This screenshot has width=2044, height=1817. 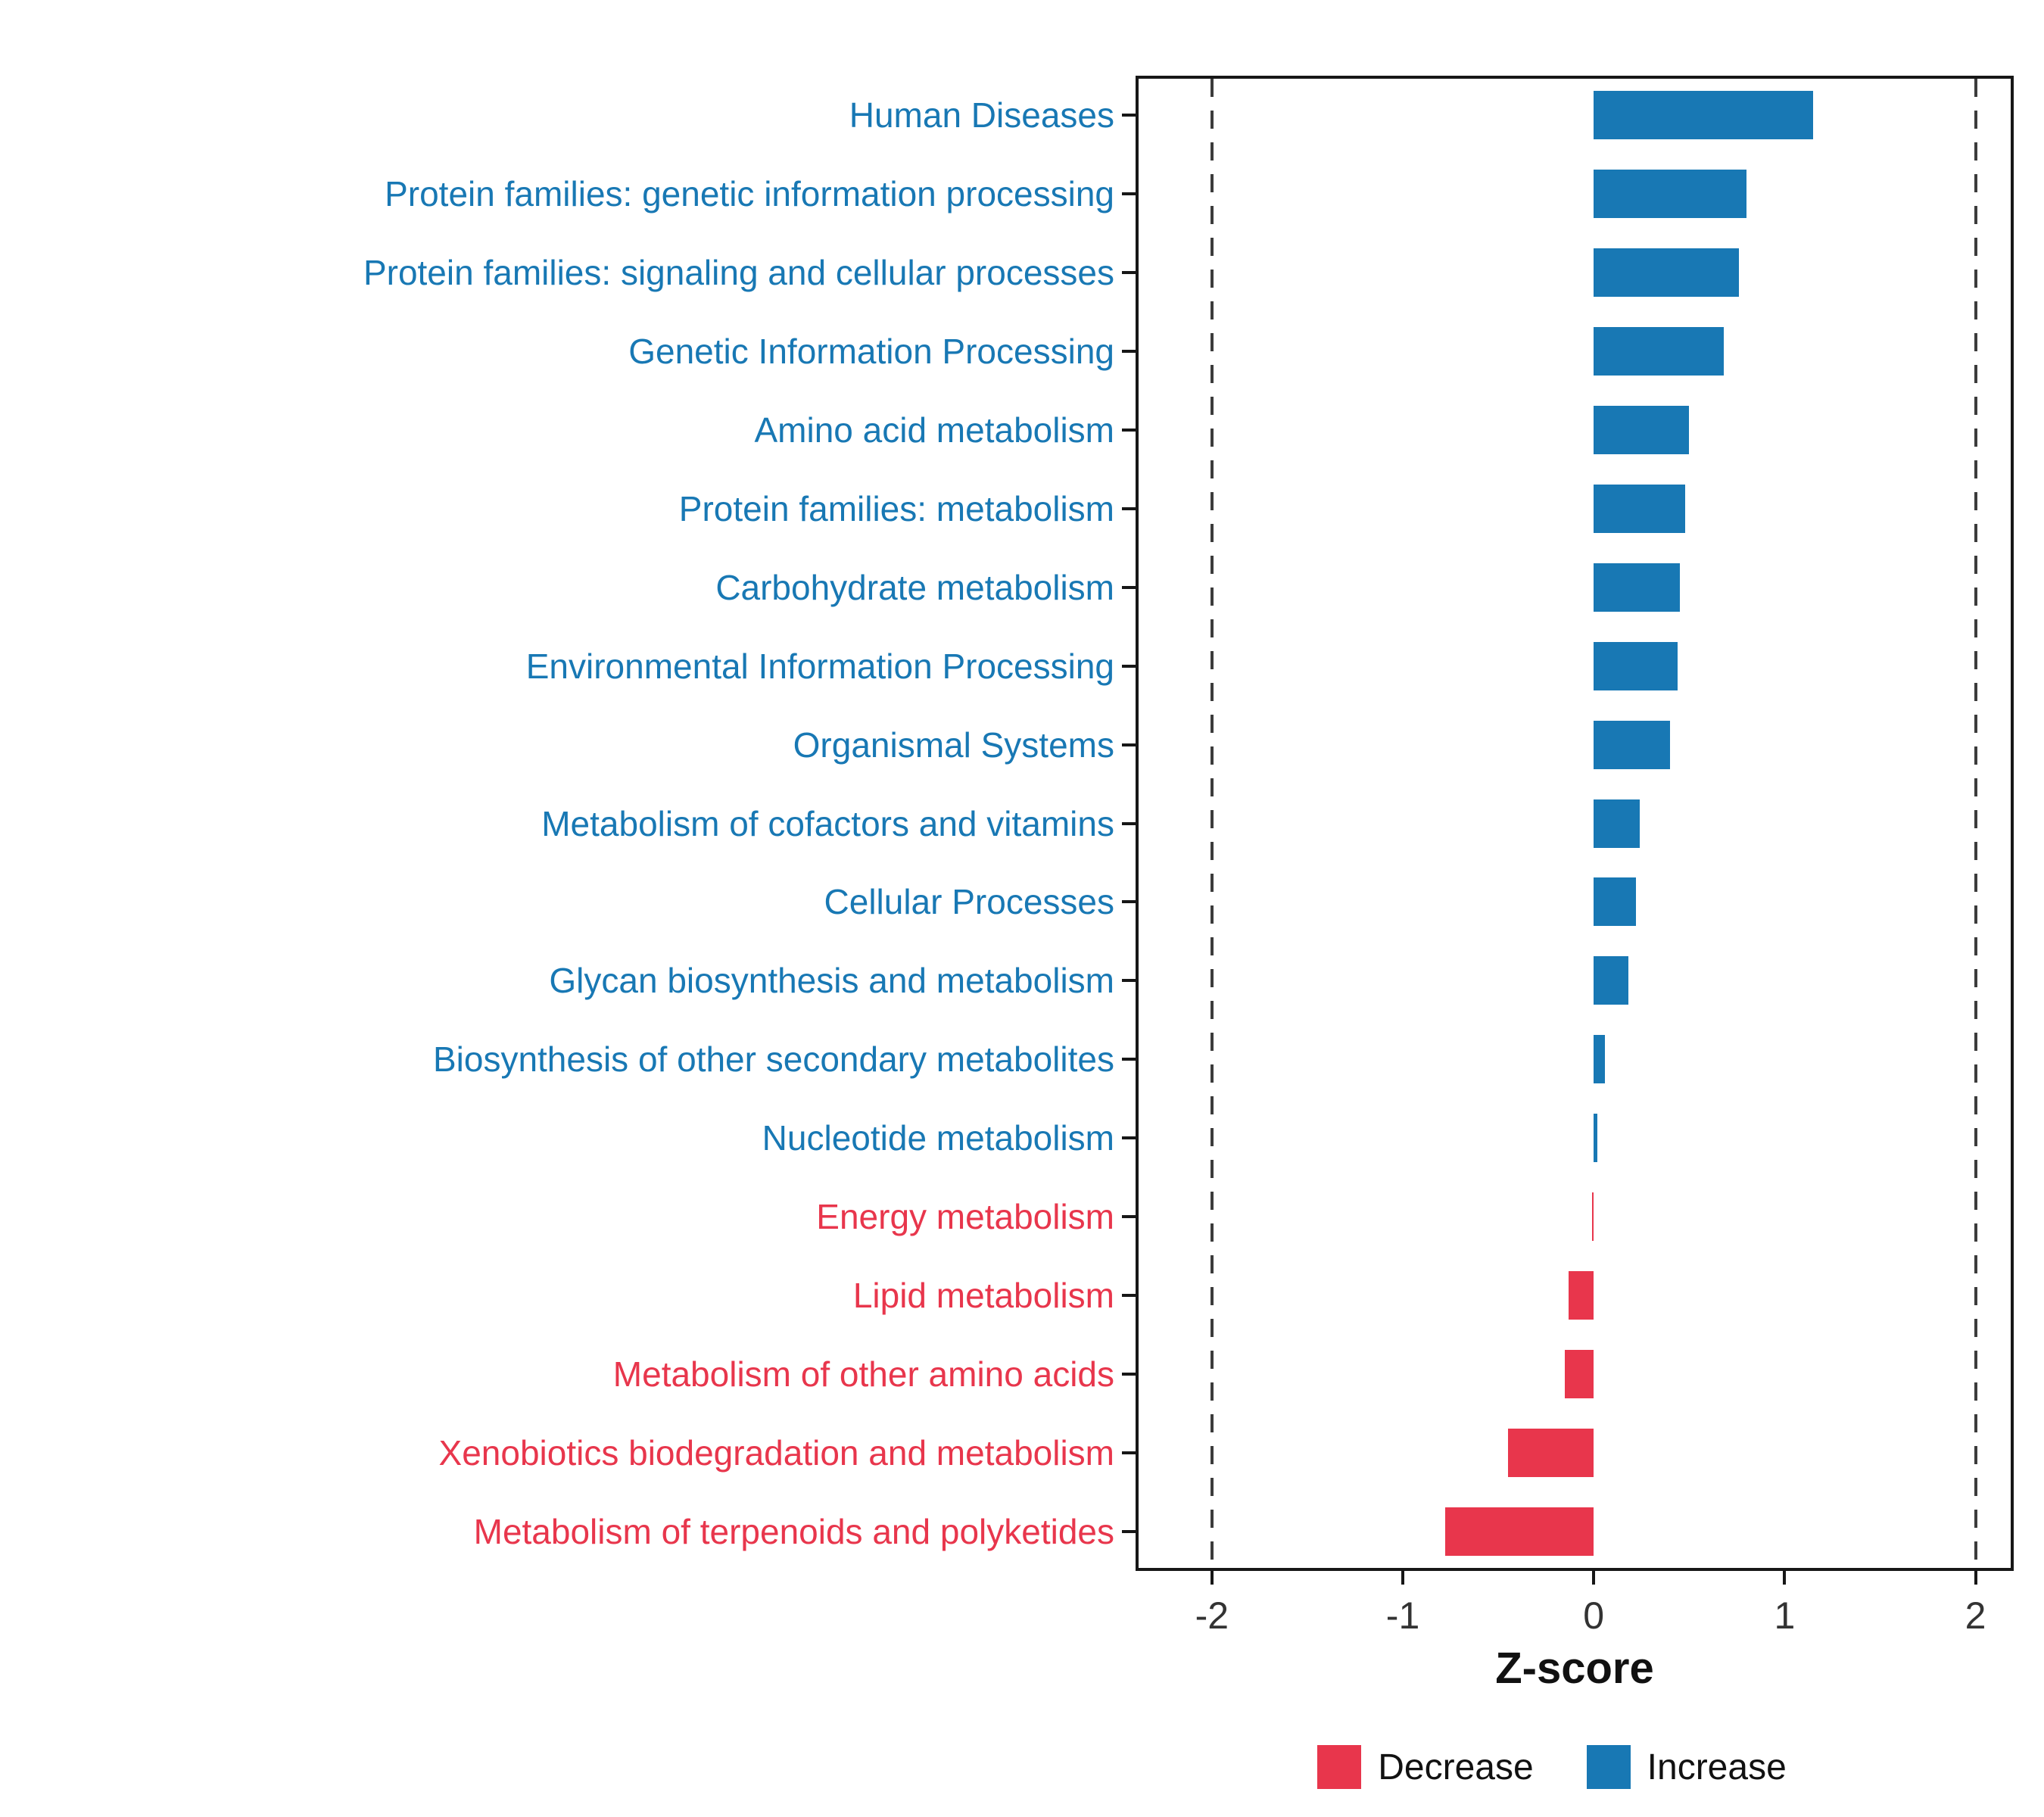 I want to click on category-label: Protein families: metabolism, so click(x=896, y=508).